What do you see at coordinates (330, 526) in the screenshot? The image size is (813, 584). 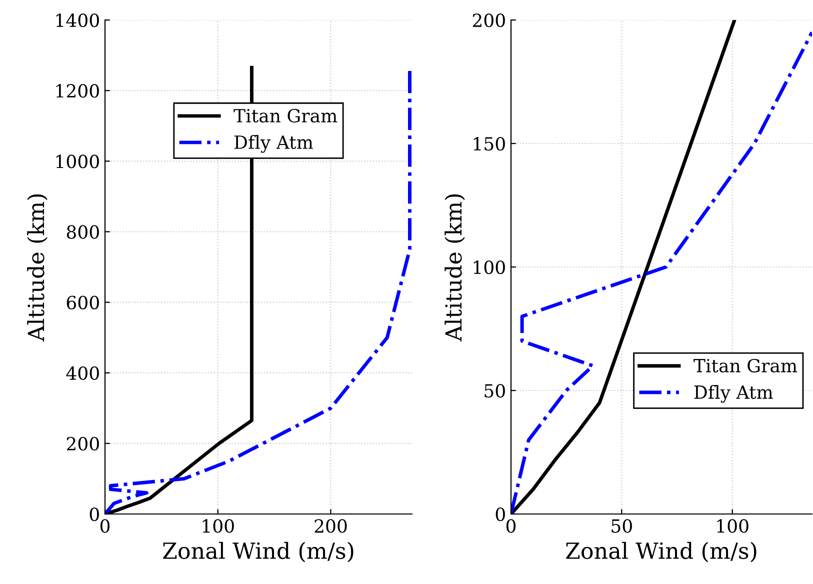 I see `x-tick-label: 200` at bounding box center [330, 526].